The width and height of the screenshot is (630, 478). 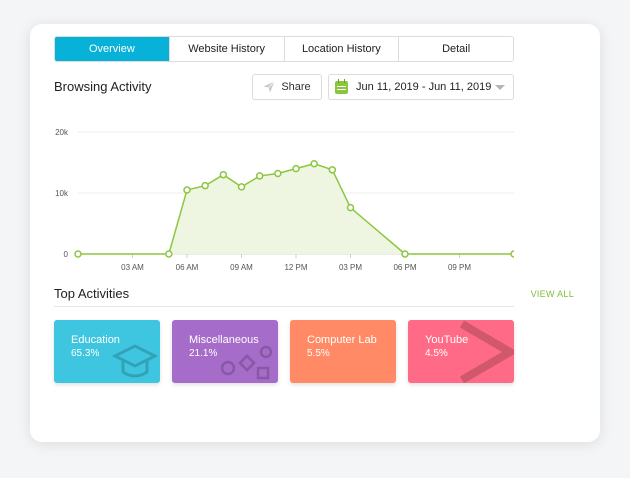 What do you see at coordinates (187, 267) in the screenshot?
I see `x-tick-label: 06 AM` at bounding box center [187, 267].